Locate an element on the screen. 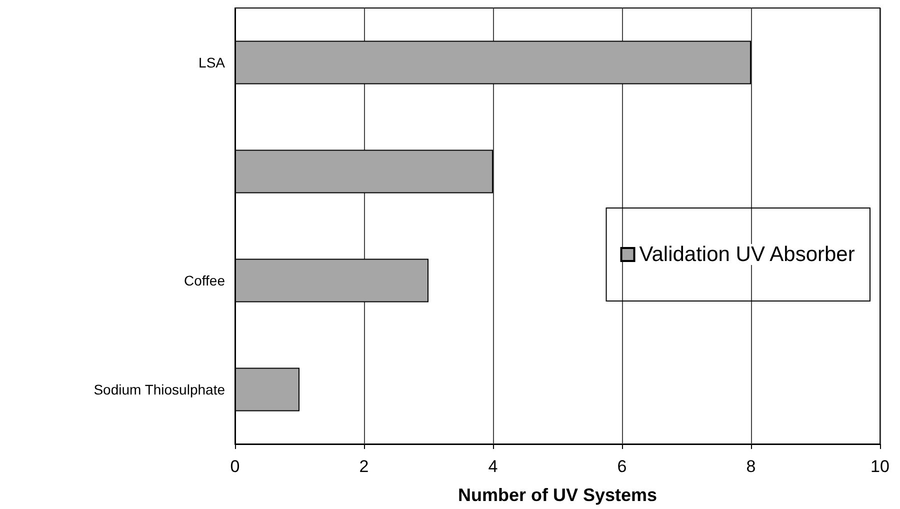 The height and width of the screenshot is (509, 900). x-tick-label: 10 is located at coordinates (880, 466).